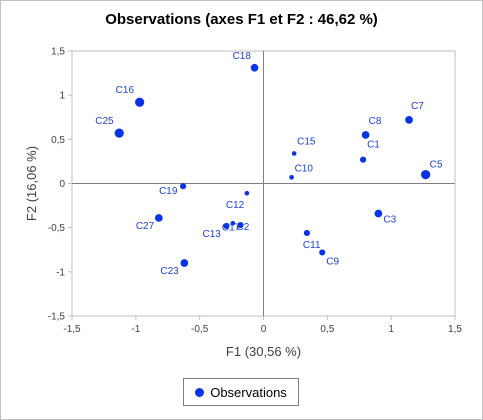 Image resolution: width=483 pixels, height=420 pixels. I want to click on point-label-c18: C18, so click(242, 56).